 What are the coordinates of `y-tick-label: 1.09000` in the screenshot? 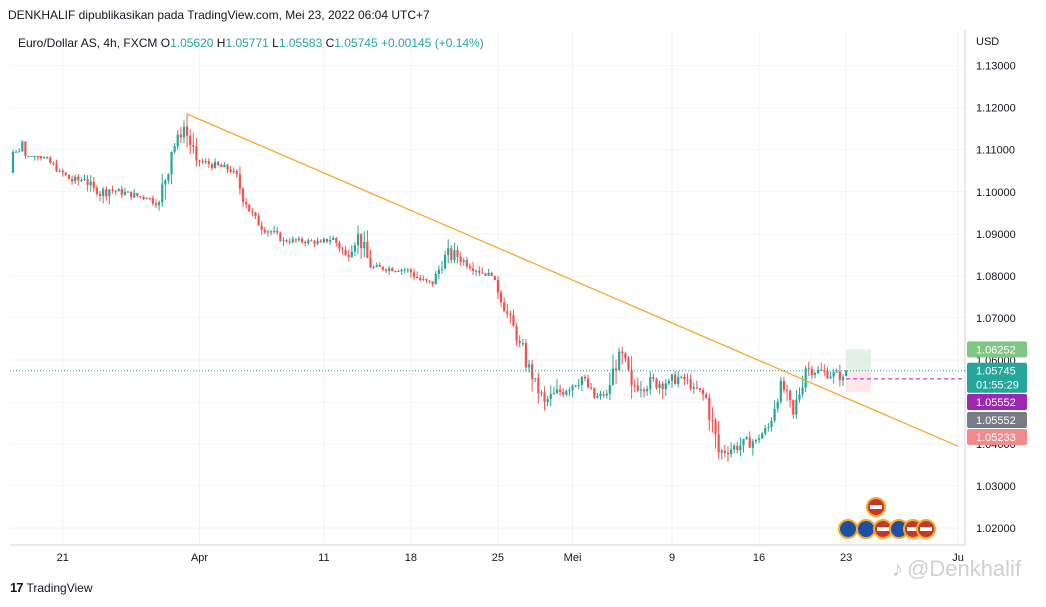 It's located at (996, 235).